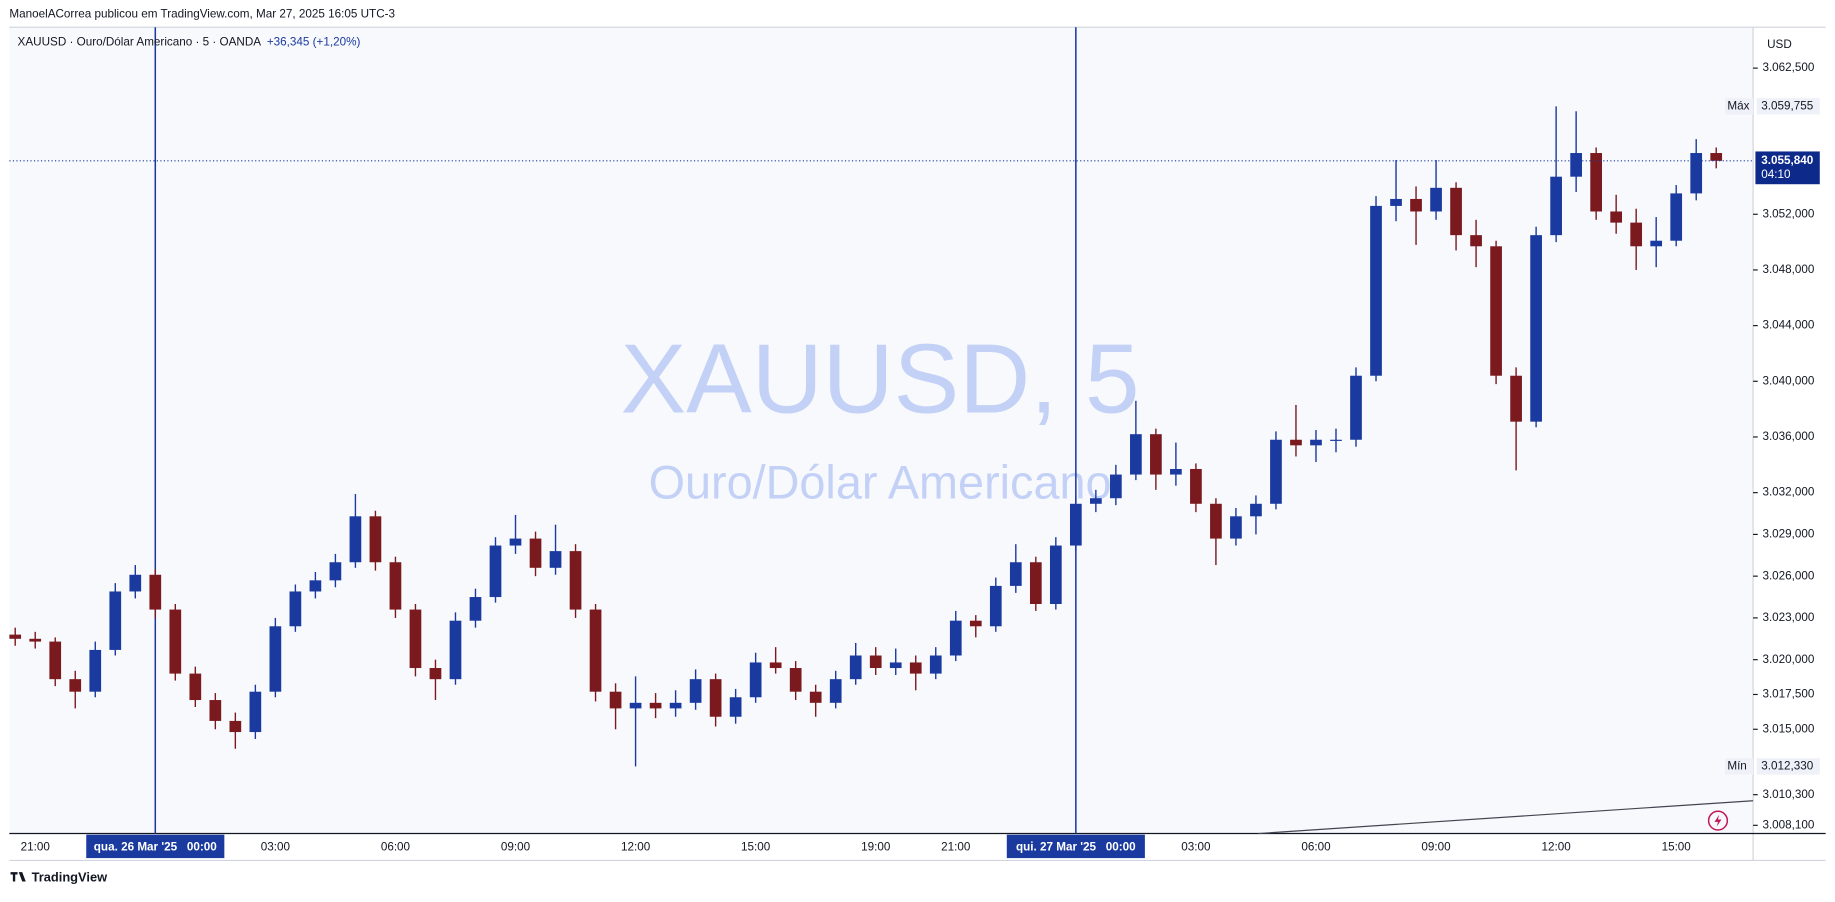 Image resolution: width=1835 pixels, height=902 pixels. What do you see at coordinates (1787, 105) in the screenshot?
I see `max-price-label: 3.059,755` at bounding box center [1787, 105].